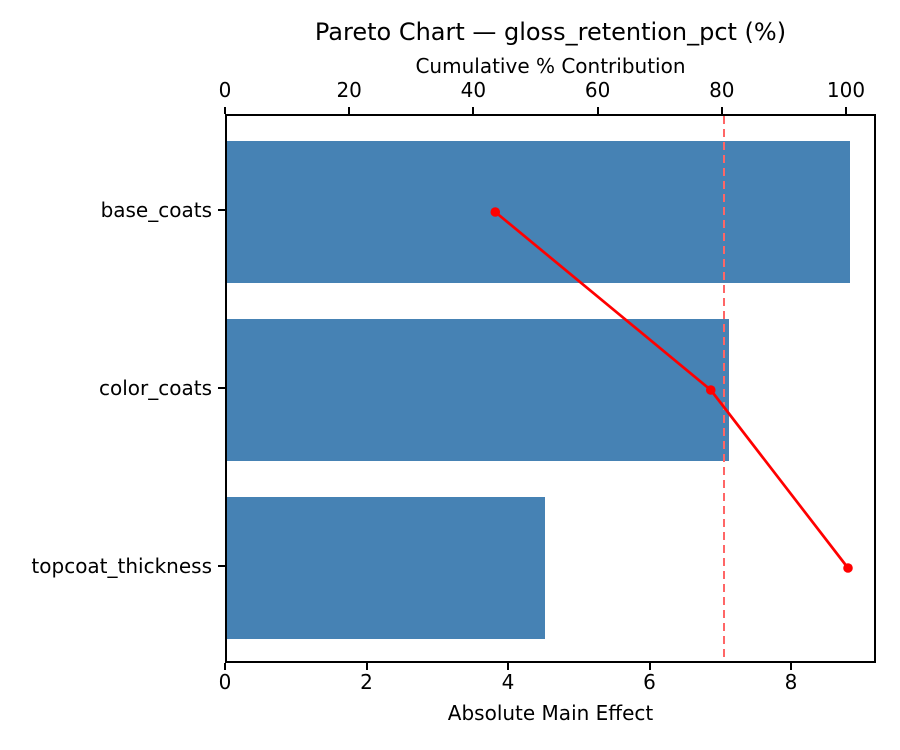  Describe the element at coordinates (710, 390) in the screenshot. I see `cumulative-marker-color_coats` at that location.